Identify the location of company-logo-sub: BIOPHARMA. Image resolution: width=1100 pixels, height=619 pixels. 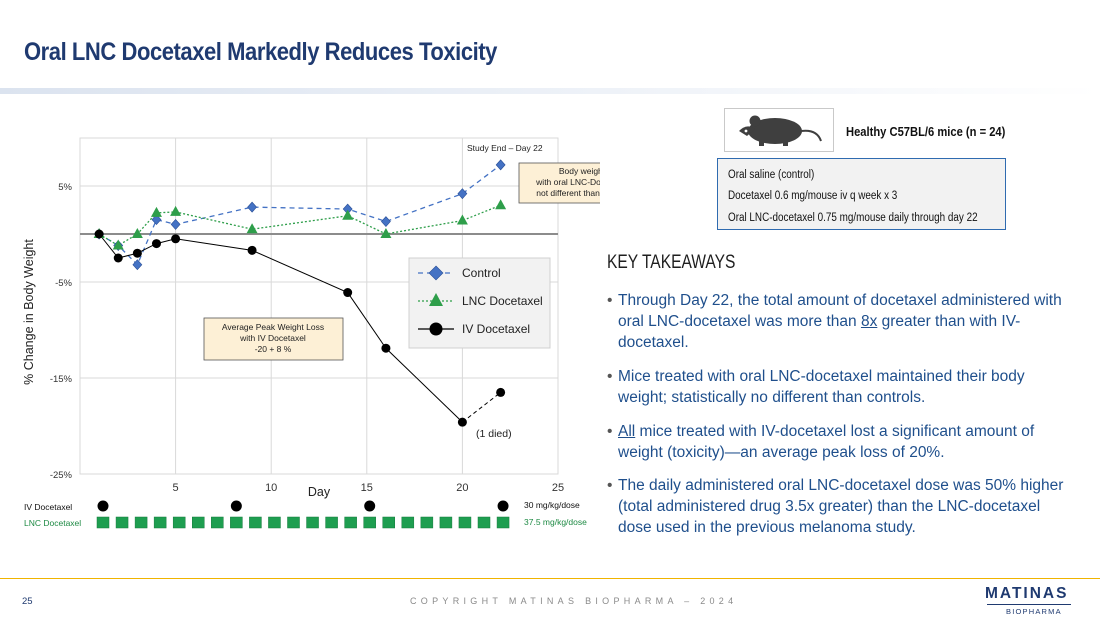
(1034, 611).